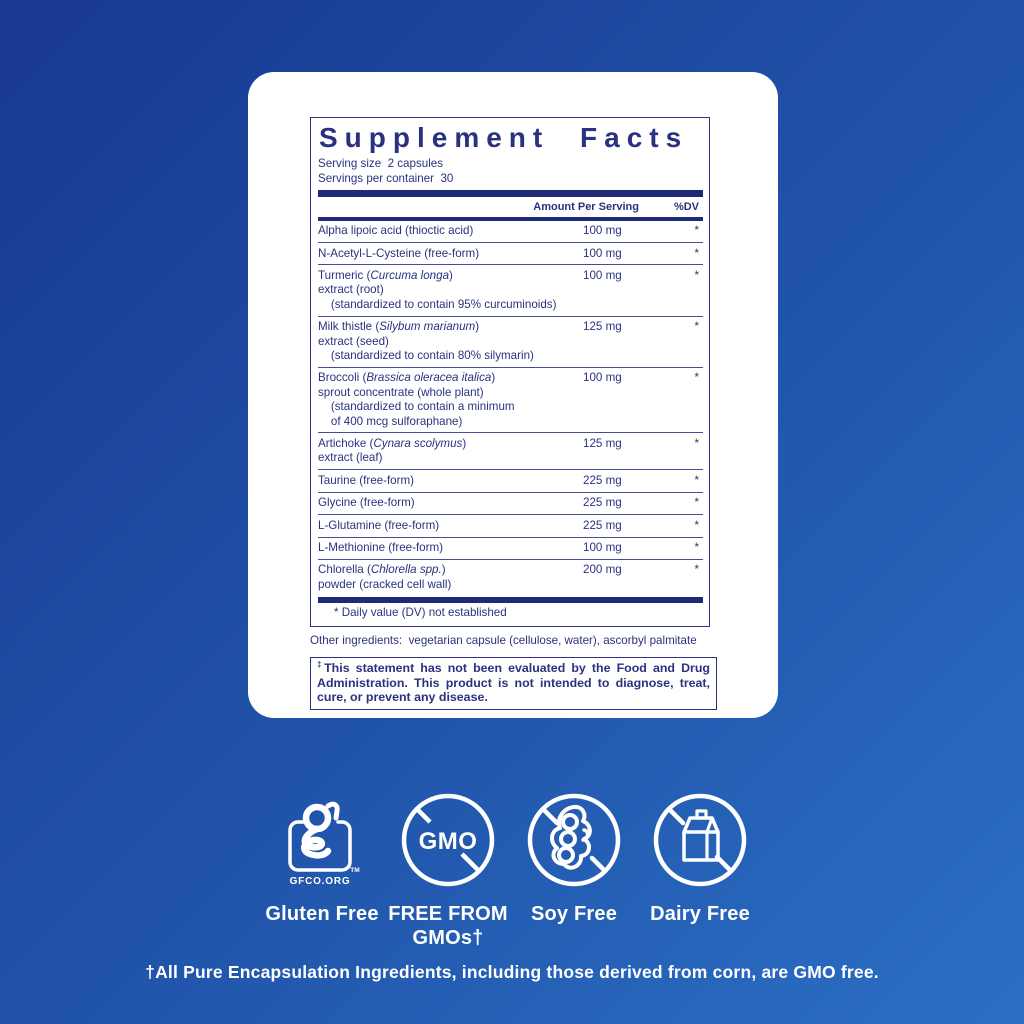 This screenshot has height=1024, width=1024. Describe the element at coordinates (379, 525) in the screenshot. I see `ingredient-name: L-Glutamine (free-form)` at that location.